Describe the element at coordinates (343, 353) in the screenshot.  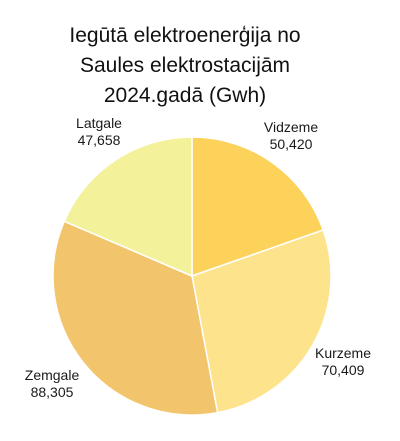
I see `slice-label-kurzeme: Kurzeme` at that location.